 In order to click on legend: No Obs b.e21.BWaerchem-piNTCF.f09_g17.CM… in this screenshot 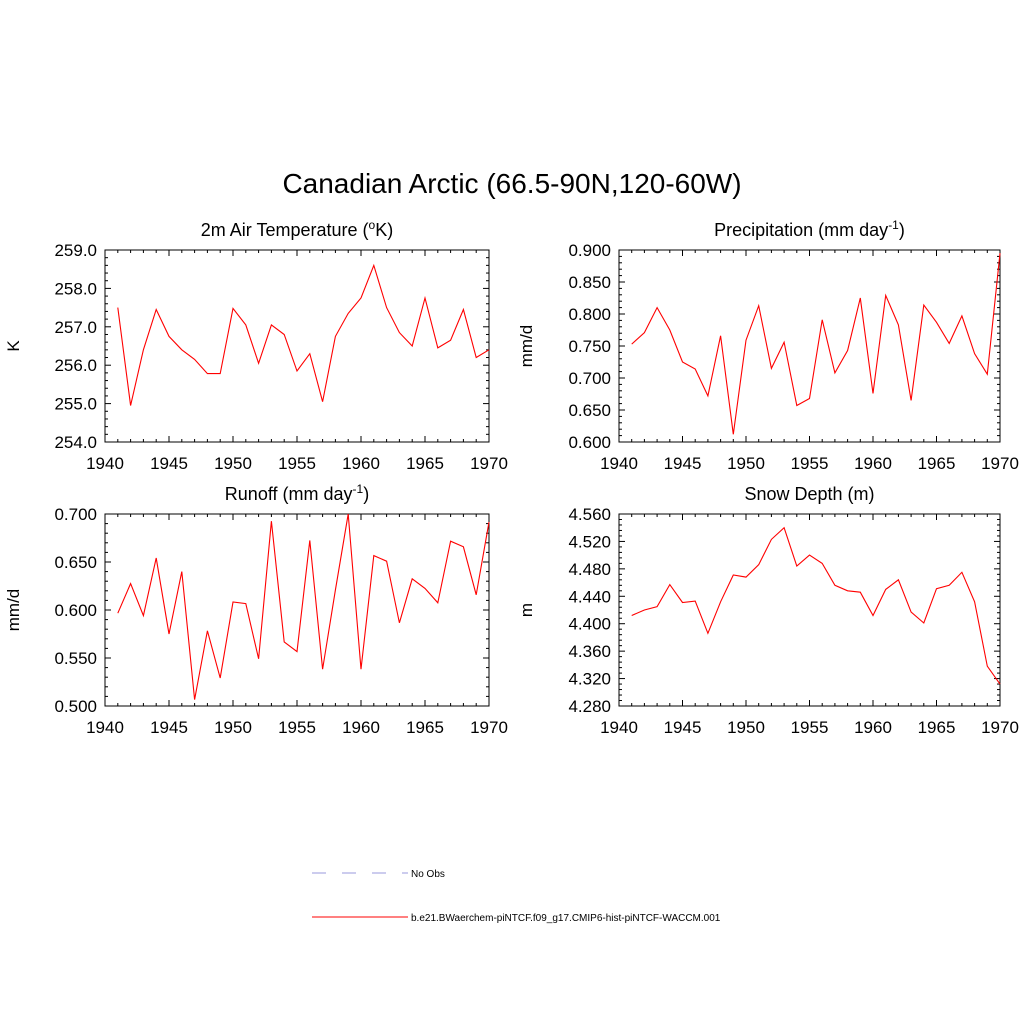, I will do `click(516, 896)`.